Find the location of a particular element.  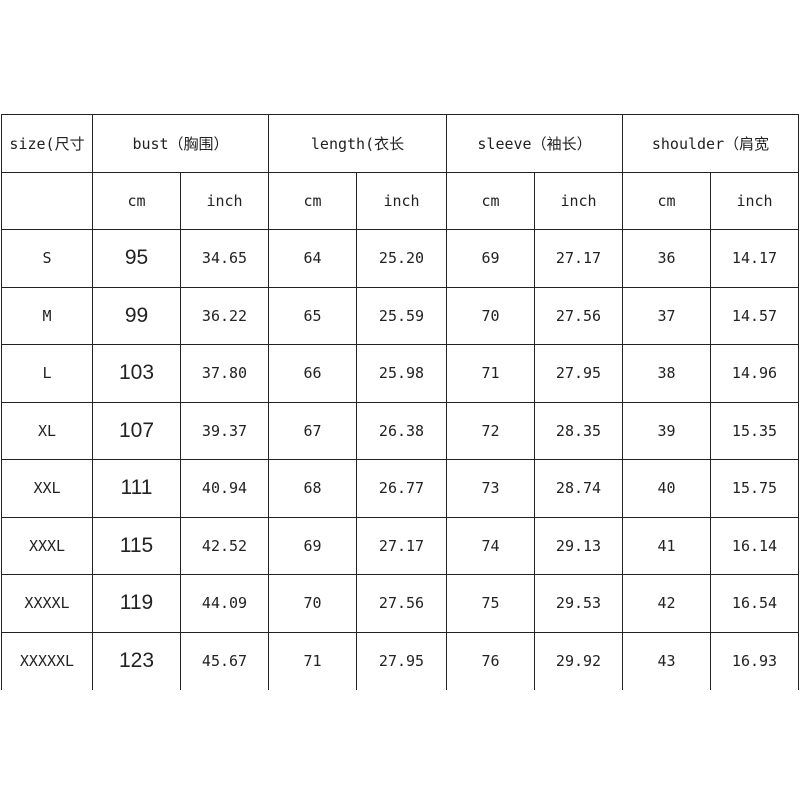

header-length: length(衣长 is located at coordinates (357, 143).